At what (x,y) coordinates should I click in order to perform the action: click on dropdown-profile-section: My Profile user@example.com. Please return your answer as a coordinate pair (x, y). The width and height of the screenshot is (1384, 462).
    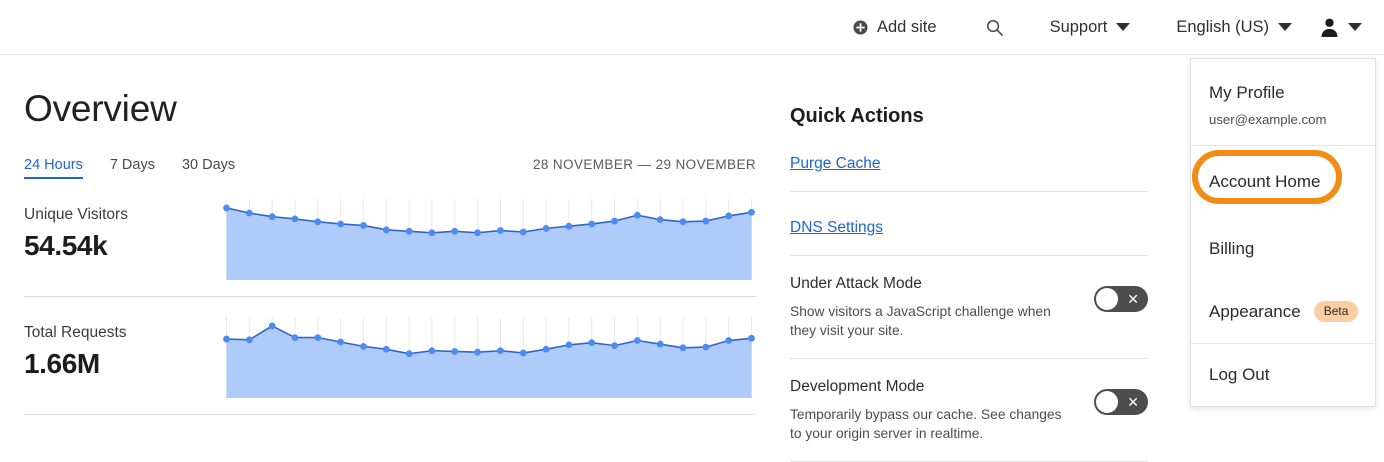
    Looking at the image, I should click on (1283, 102).